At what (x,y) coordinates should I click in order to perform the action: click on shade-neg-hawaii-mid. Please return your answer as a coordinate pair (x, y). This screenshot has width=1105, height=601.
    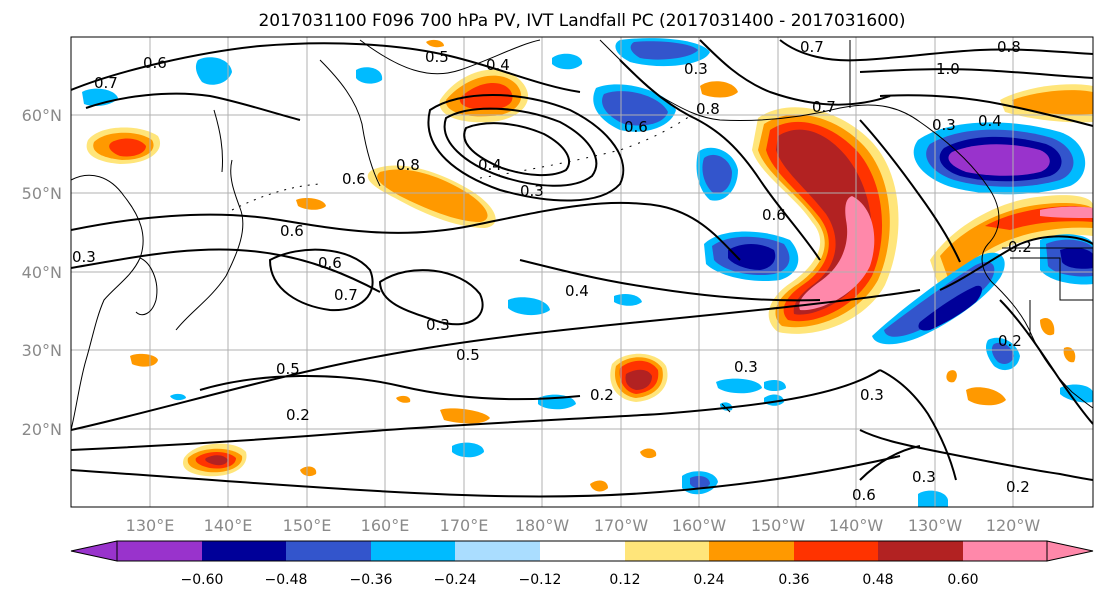
    Looking at the image, I should click on (700, 482).